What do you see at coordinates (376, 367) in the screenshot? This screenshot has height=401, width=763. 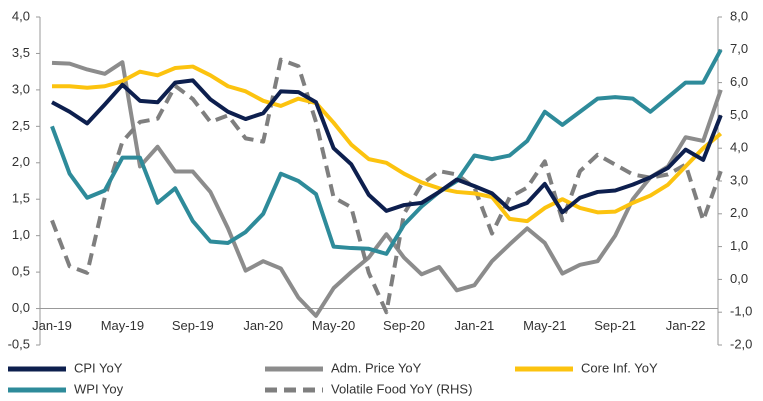 I see `legend-label: Adm. Price YoY` at bounding box center [376, 367].